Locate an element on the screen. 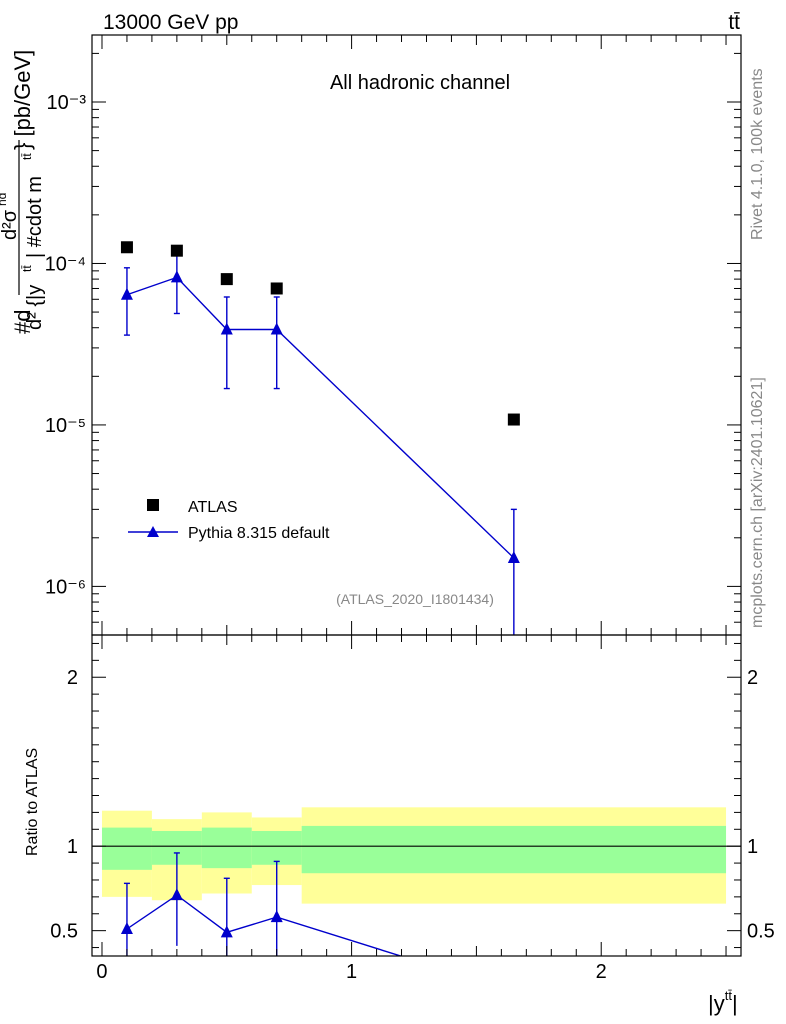  svg-text: } [pb/GeV] is located at coordinates (22, 100).